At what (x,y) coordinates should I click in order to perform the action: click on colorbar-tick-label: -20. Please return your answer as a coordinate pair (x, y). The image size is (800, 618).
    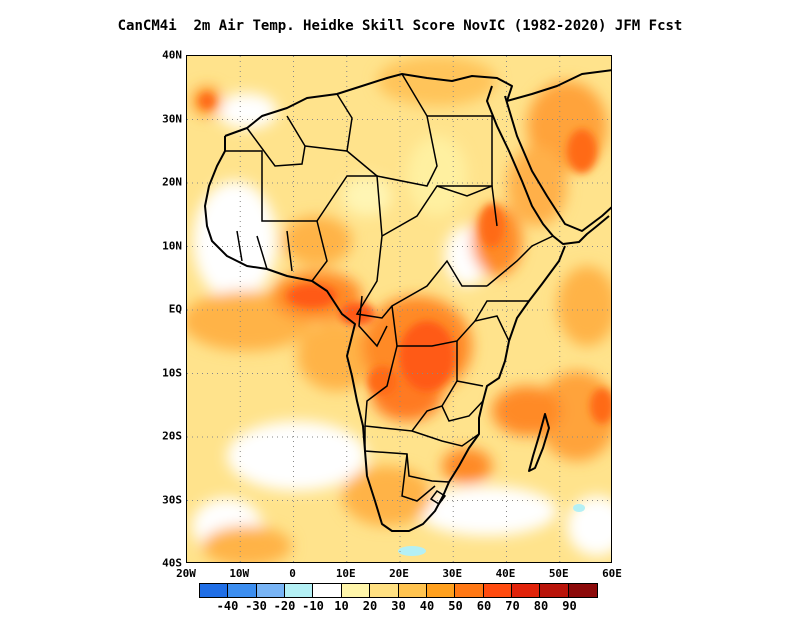
    Looking at the image, I should click on (284, 606).